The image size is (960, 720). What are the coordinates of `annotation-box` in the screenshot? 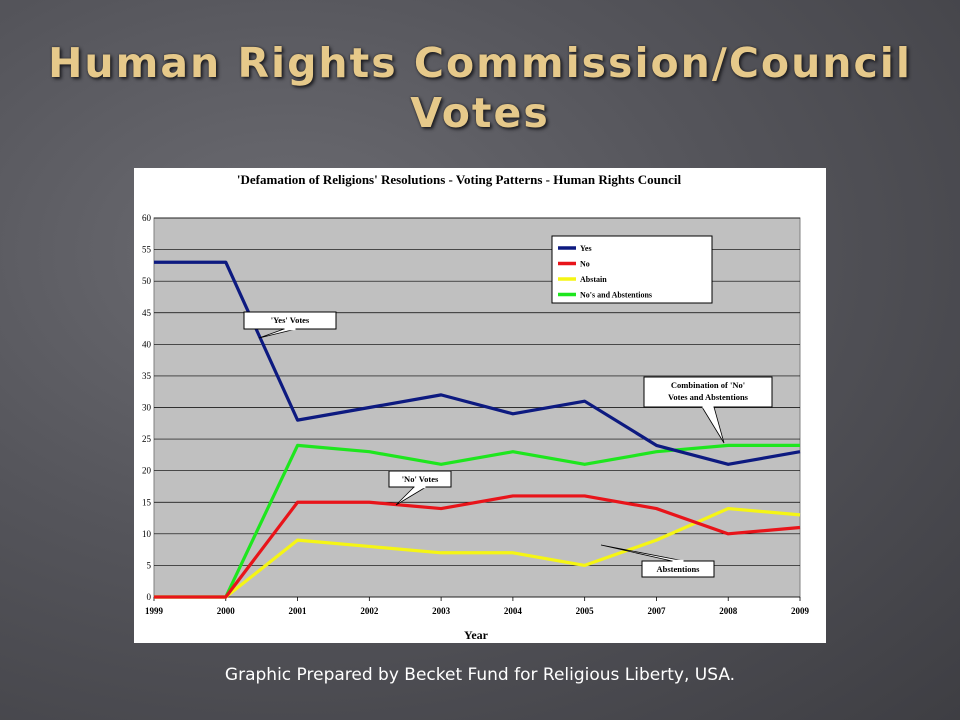 It's located at (708, 392).